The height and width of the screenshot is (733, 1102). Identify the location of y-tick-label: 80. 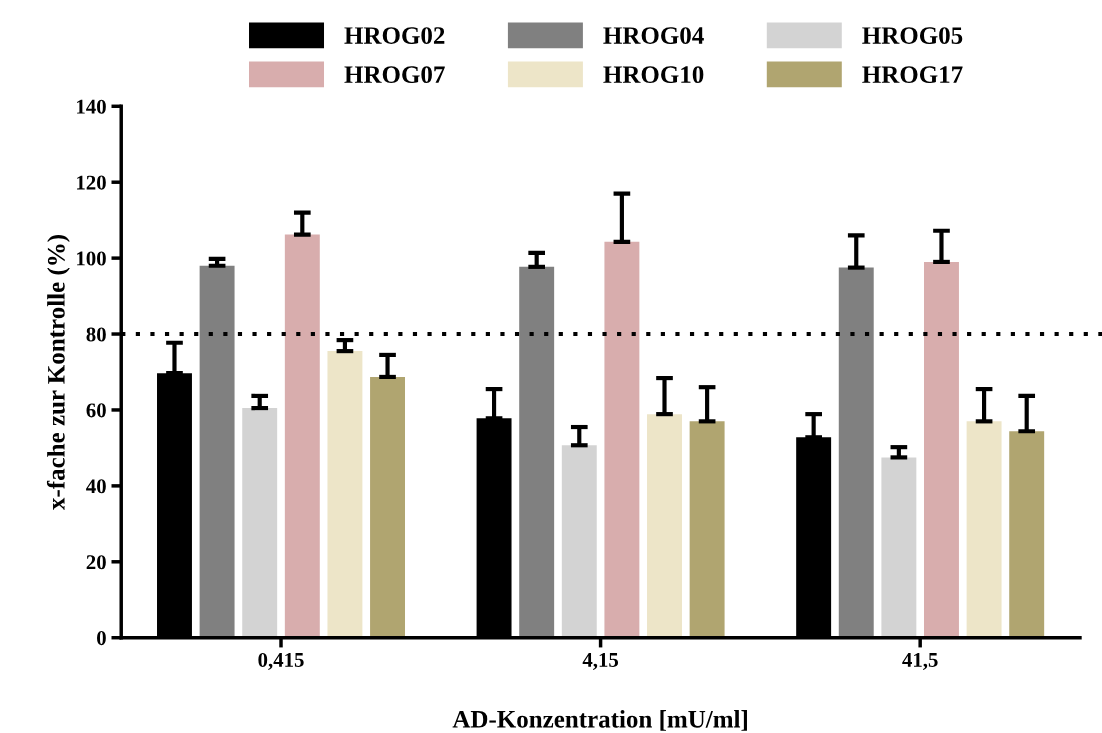
(96, 334).